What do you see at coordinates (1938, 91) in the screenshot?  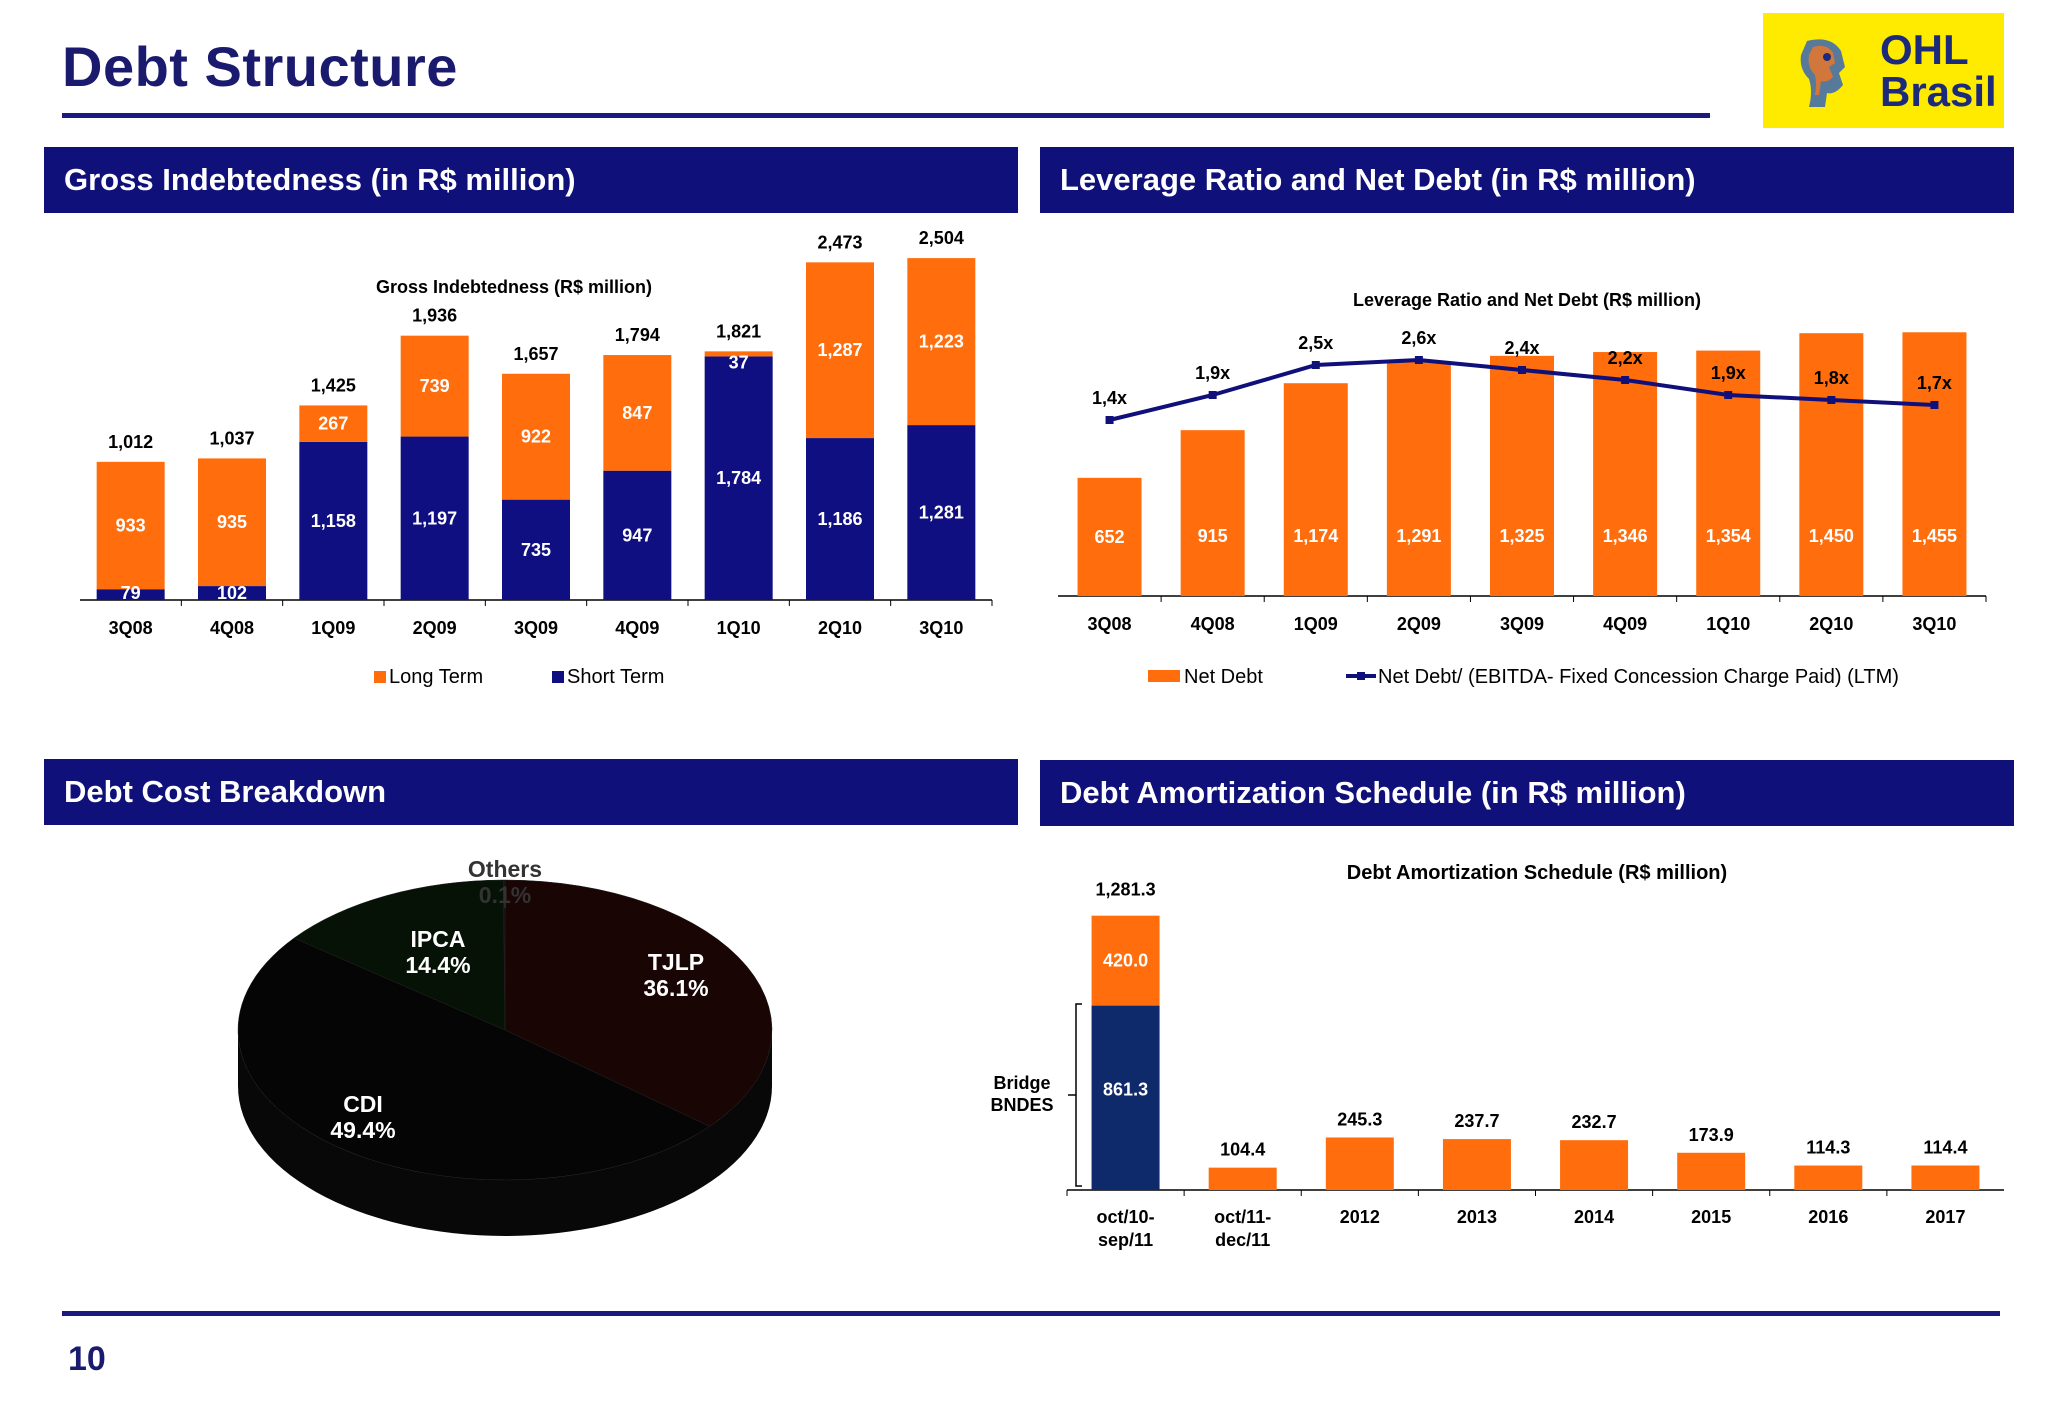 I see `logo-text-brasil: Brasil` at bounding box center [1938, 91].